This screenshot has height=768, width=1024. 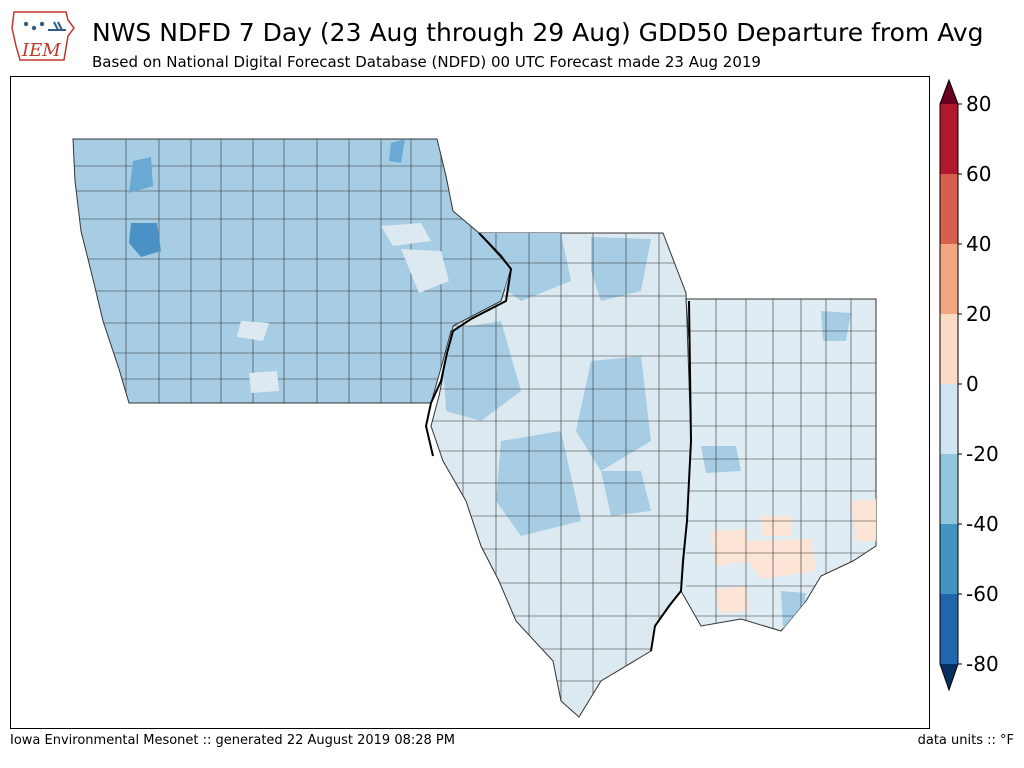 I want to click on legend-tick-label: 0, so click(x=972, y=384).